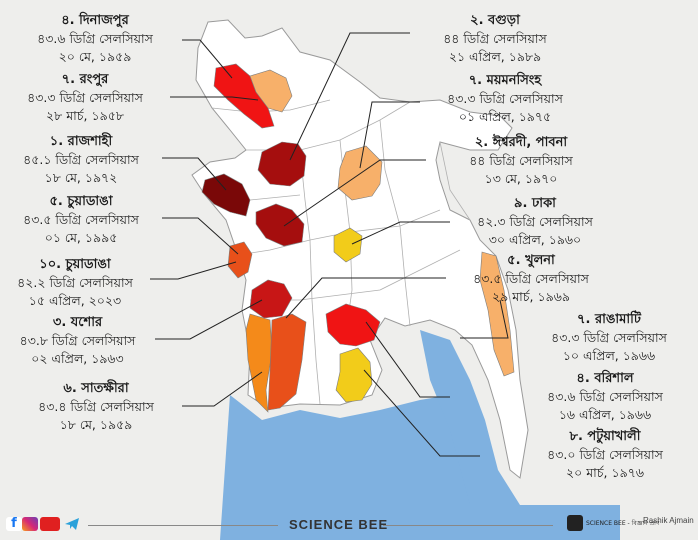 This screenshot has height=540, width=698. I want to click on youtube-icon, so click(50, 524).